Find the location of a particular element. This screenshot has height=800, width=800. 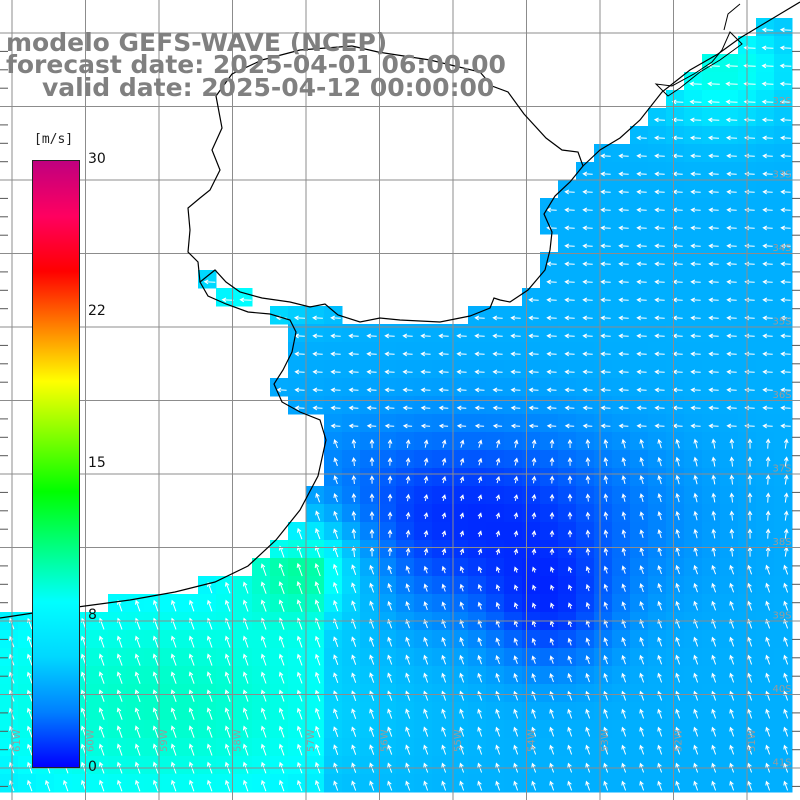

latitude-label: 40S is located at coordinates (781, 689).